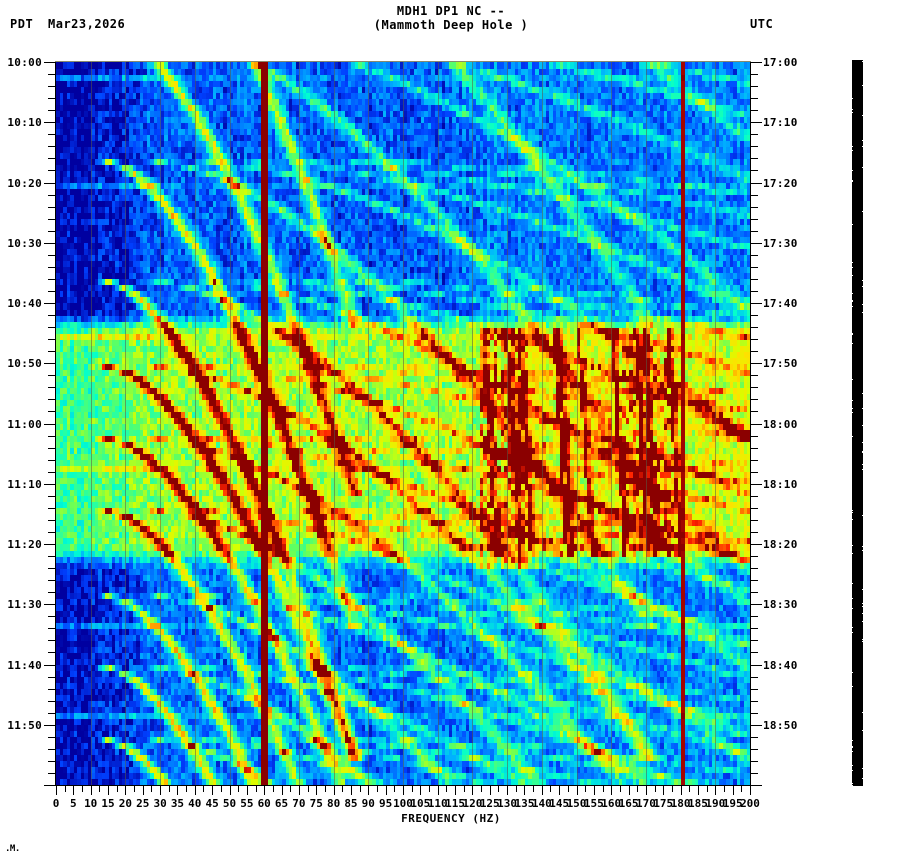 This screenshot has width=902, height=864. I want to click on y-label-right-3: 17:30, so click(780, 243).